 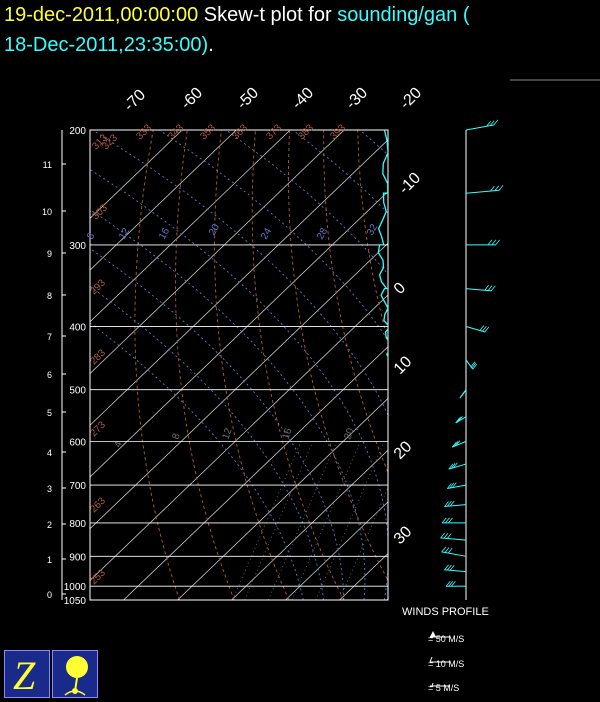 I want to click on moist-adiabat-label: 24, so click(x=266, y=234).